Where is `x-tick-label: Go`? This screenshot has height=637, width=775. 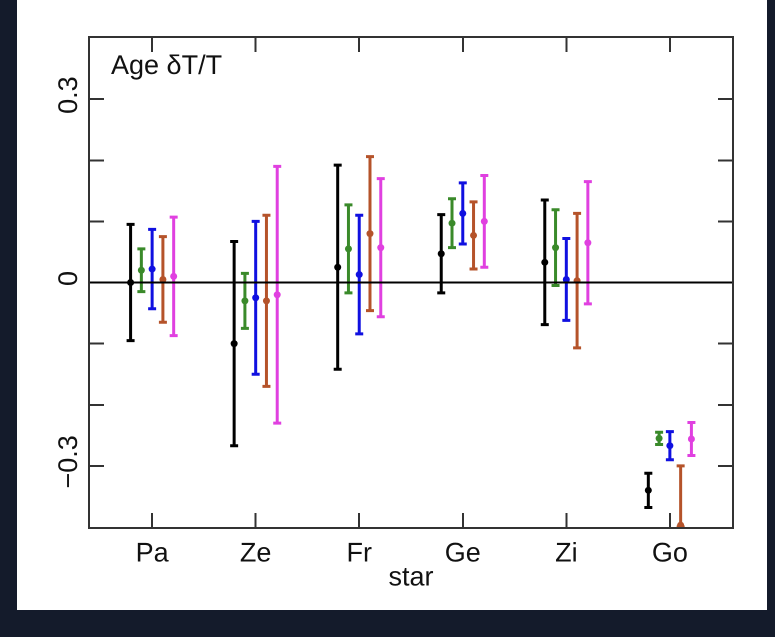 x-tick-label: Go is located at coordinates (670, 552).